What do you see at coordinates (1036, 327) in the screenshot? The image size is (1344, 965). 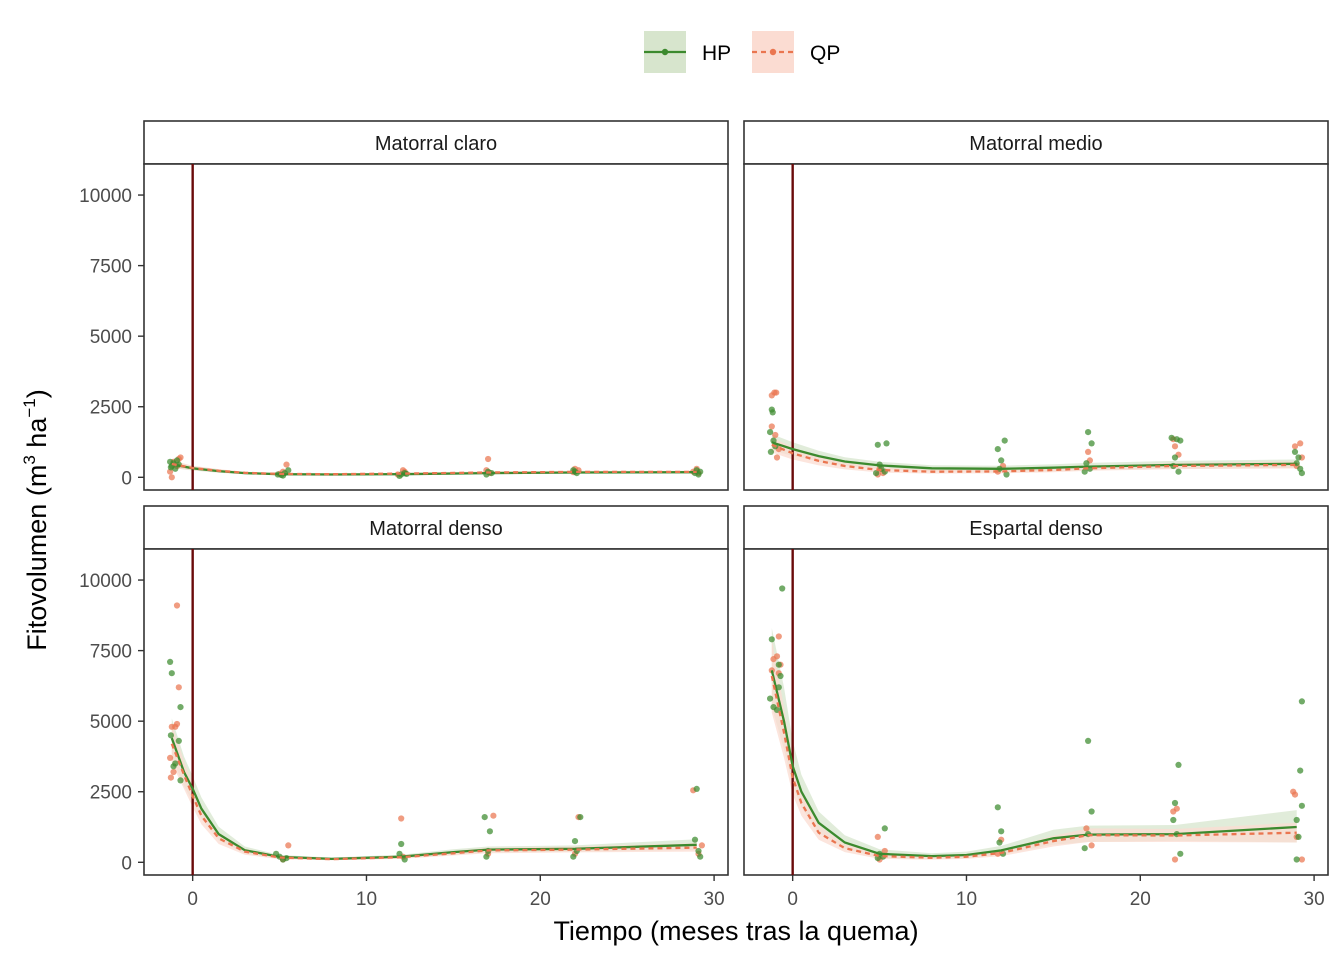 I see `marks-matorral-medio` at bounding box center [1036, 327].